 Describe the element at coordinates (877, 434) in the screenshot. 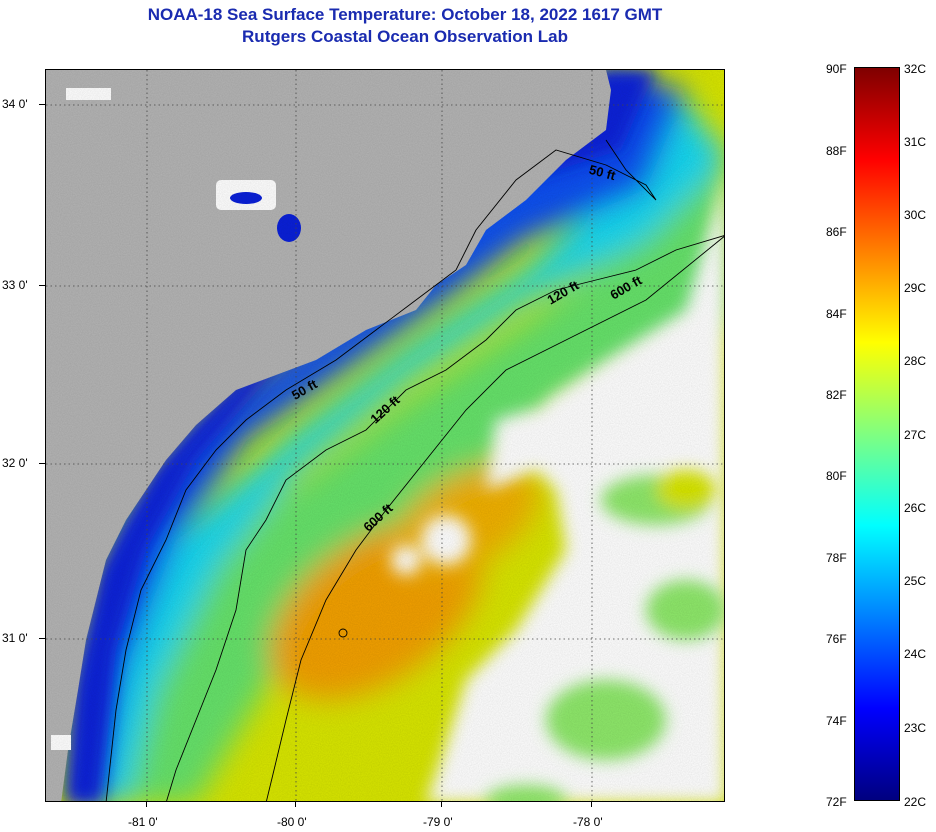

I see `temperature-colorbar` at that location.